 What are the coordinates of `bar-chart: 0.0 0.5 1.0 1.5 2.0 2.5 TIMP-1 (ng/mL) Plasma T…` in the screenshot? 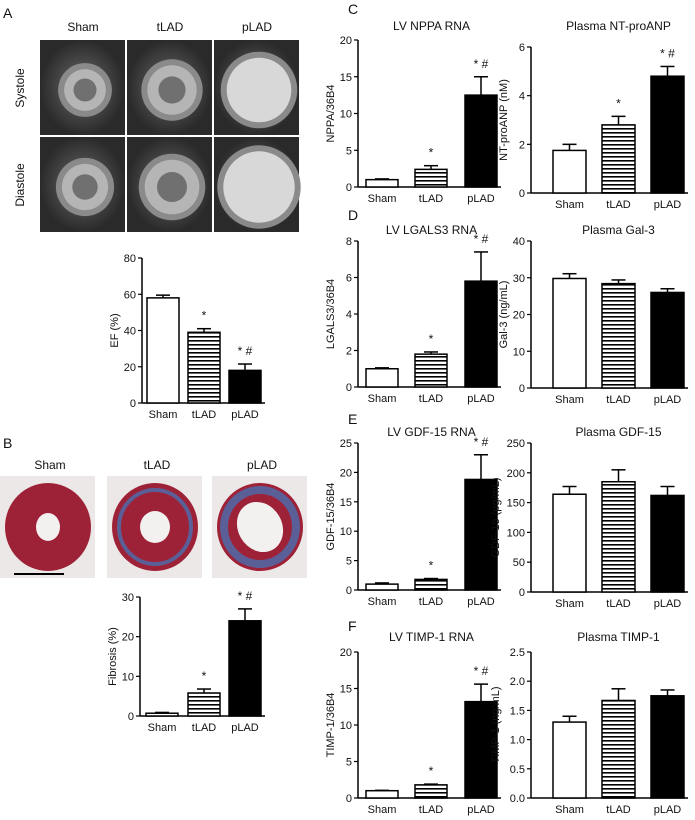 It's located at (589, 723).